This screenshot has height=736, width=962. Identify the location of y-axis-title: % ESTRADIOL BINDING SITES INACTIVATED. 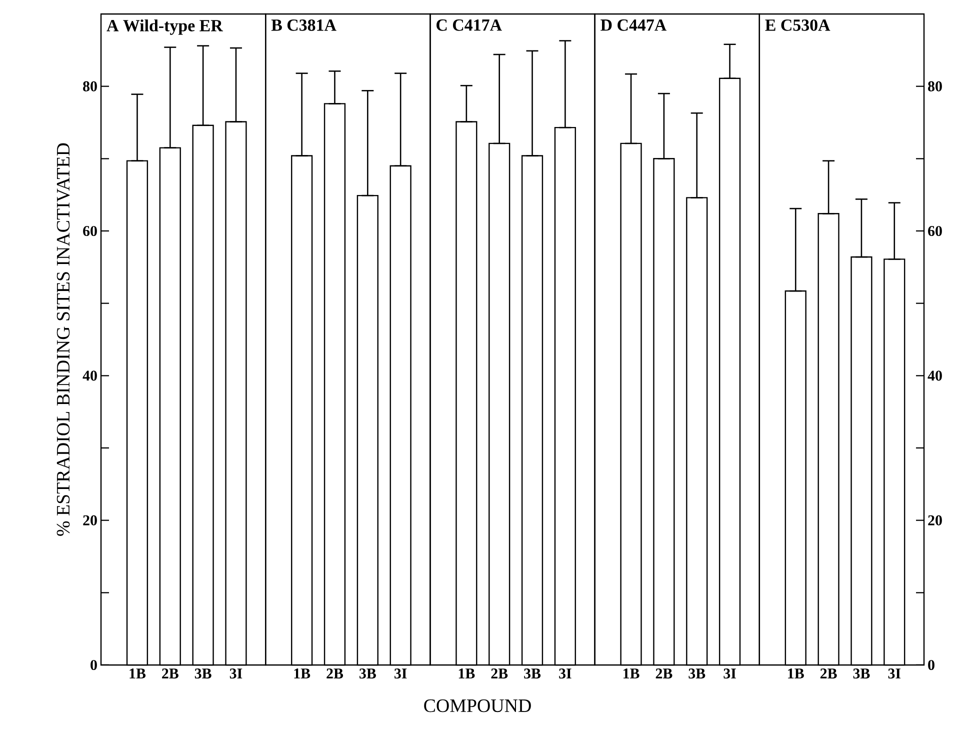
(63, 339).